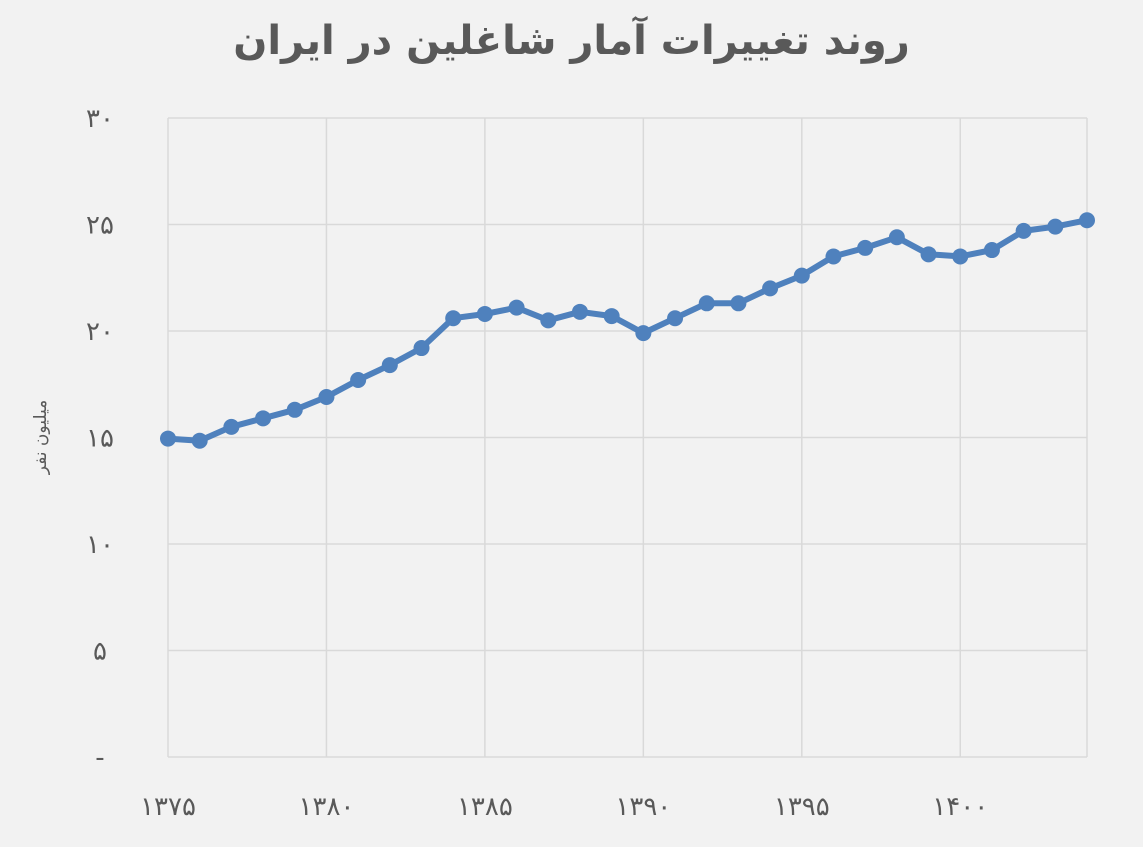 This screenshot has width=1143, height=847. Describe the element at coordinates (100, 439) in the screenshot. I see `y-tick-label: ۱۵` at that location.